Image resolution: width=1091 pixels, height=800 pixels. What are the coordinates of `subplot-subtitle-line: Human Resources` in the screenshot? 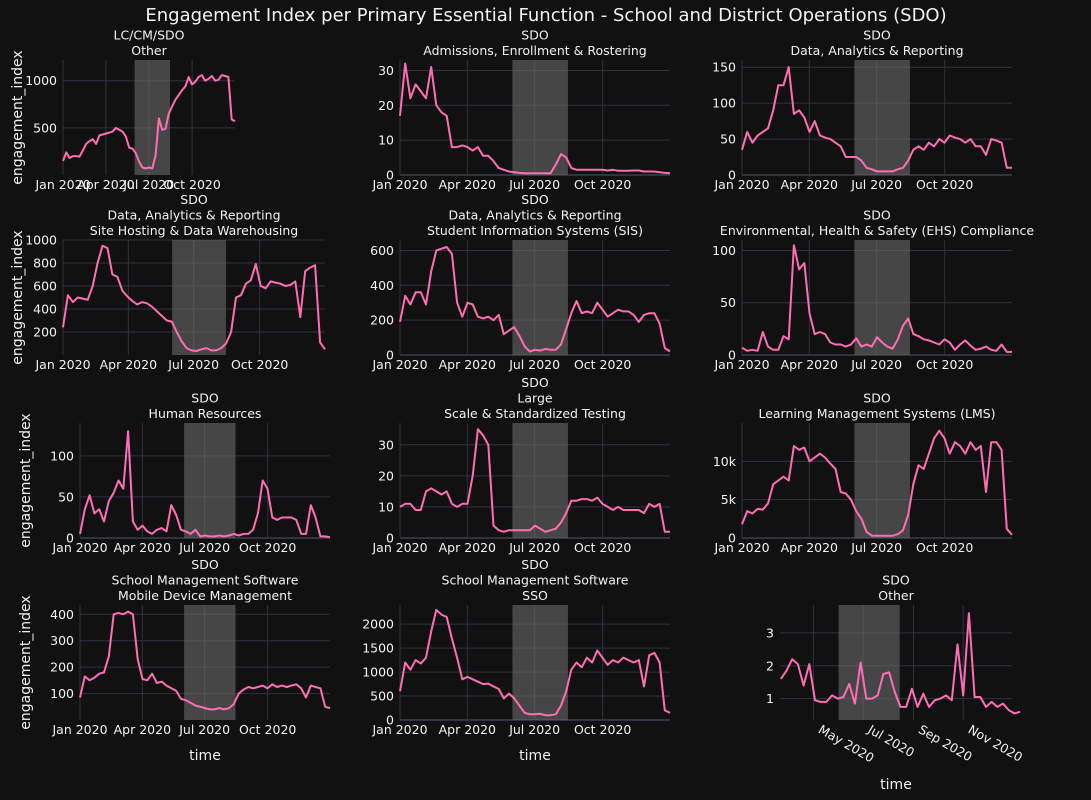 It's located at (205, 413).